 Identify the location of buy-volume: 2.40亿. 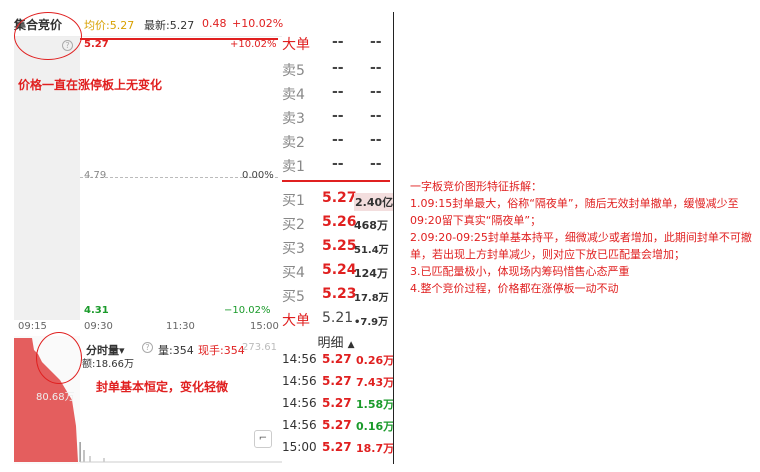
(374, 202).